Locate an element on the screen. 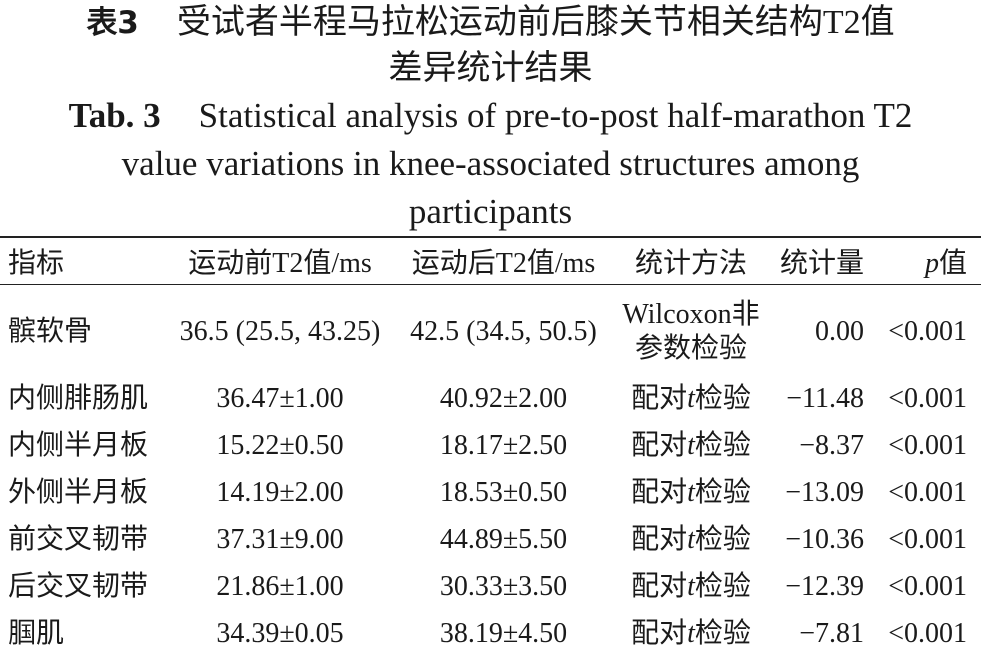 This screenshot has height=657, width=981. caption-label: 表3 is located at coordinates (112, 23).